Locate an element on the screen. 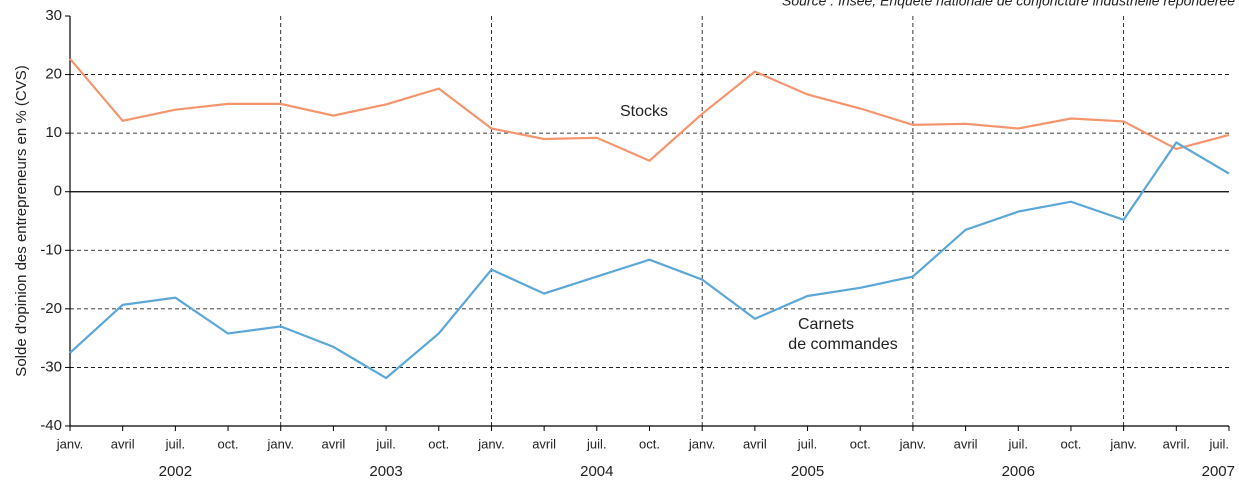  annotation: Carnets is located at coordinates (826, 324).